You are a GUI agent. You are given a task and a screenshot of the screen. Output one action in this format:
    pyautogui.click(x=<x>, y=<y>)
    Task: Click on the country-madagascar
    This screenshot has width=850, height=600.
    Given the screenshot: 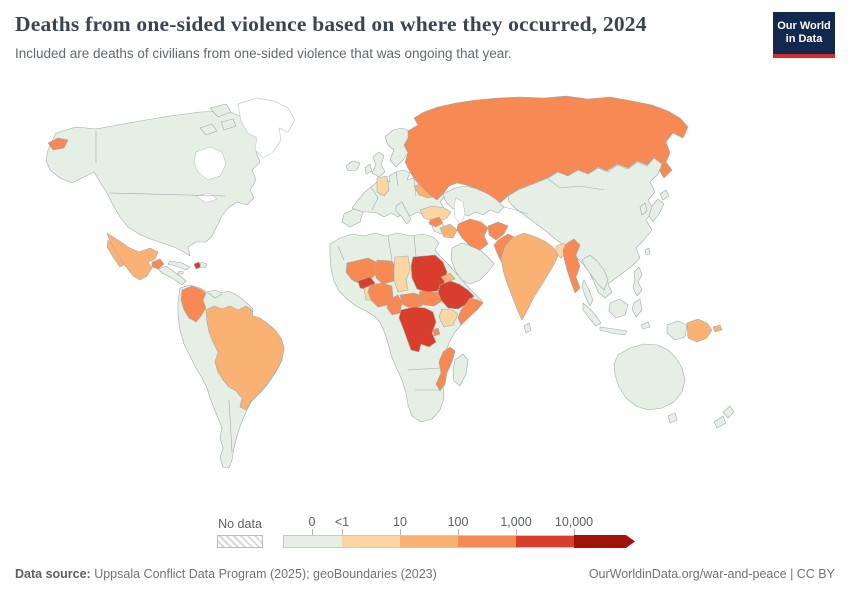 What is the action you would take?
    pyautogui.click(x=460, y=370)
    